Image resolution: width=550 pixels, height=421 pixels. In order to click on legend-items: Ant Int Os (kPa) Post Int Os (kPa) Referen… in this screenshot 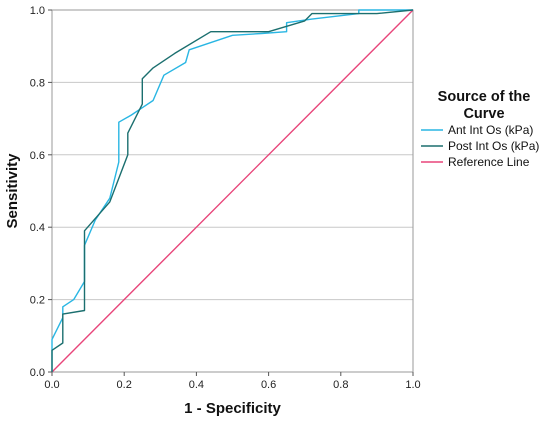, I will do `click(480, 146)`.